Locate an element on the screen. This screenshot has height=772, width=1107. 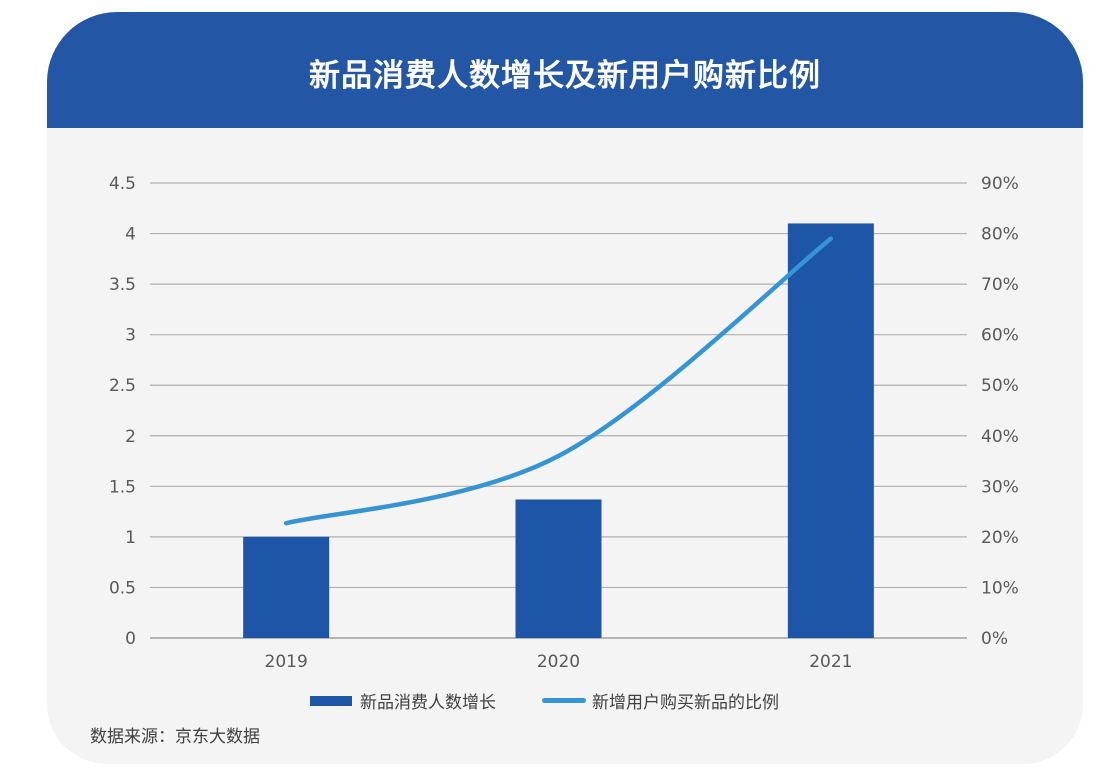
right-axis-tick: 20% is located at coordinates (1000, 538).